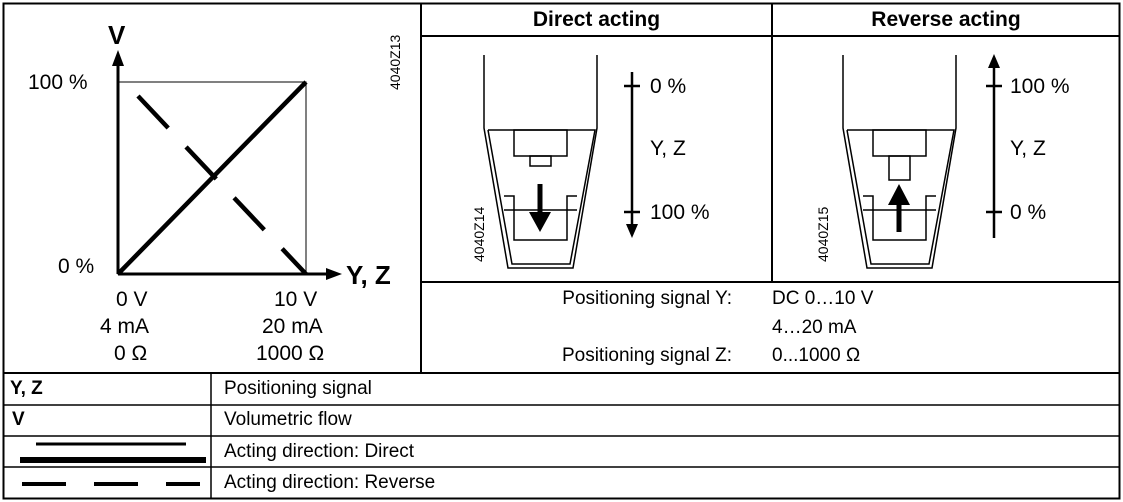 This screenshot has height=502, width=1123. Describe the element at coordinates (647, 298) in the screenshot. I see `signal-y-label: Positioning signal Y:` at that location.